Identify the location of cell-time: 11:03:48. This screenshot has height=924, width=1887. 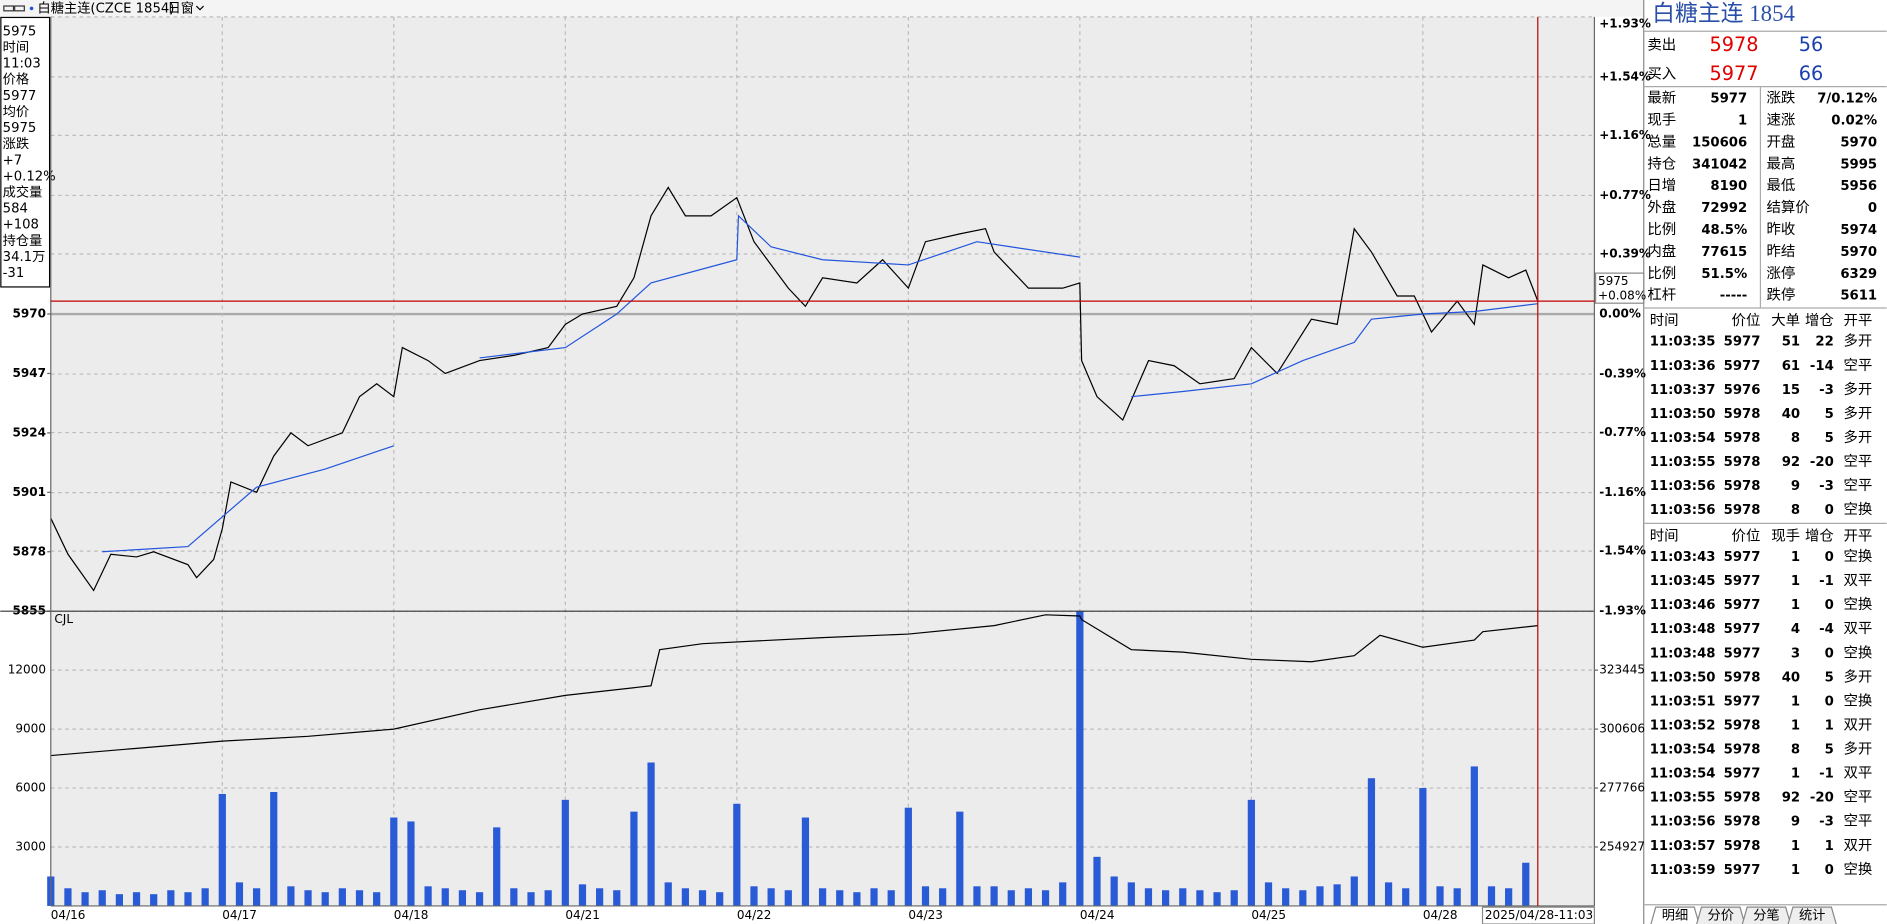
(1683, 629).